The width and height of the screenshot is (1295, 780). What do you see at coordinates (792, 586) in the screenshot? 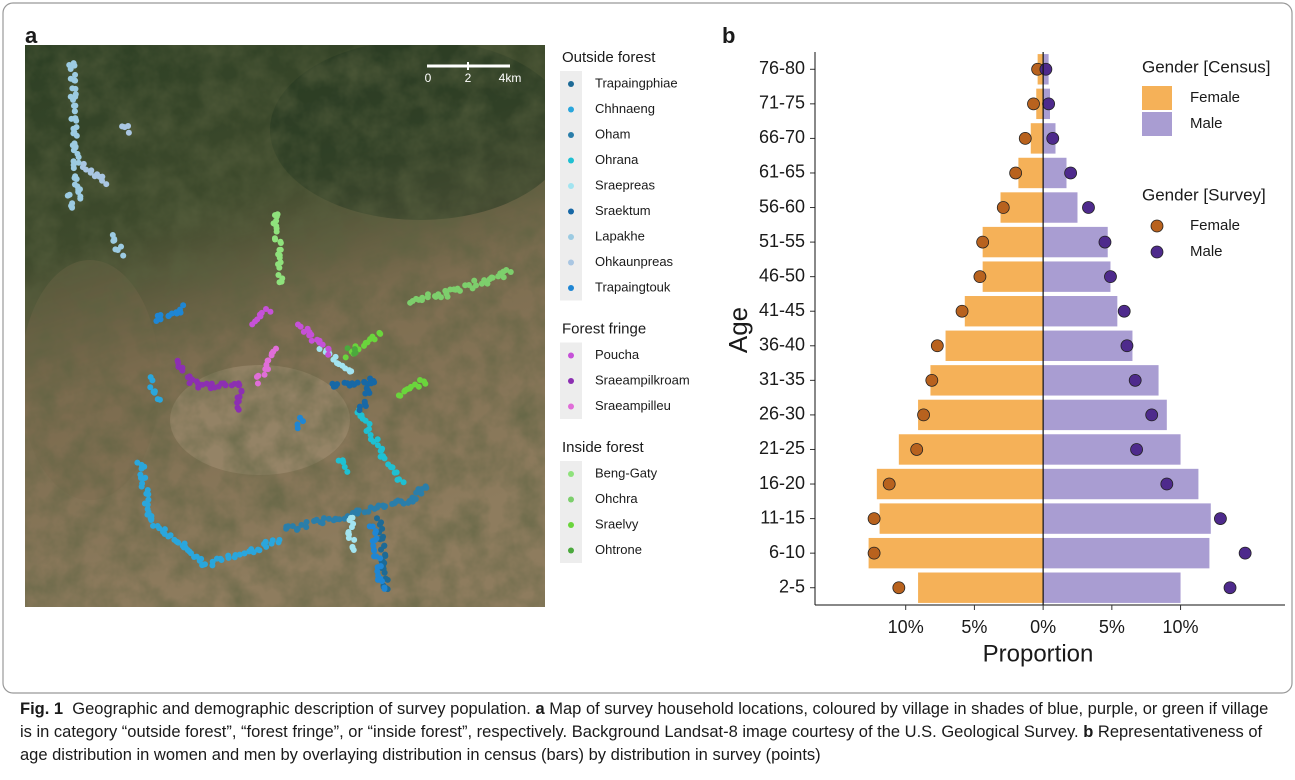
I see `y-tick-label: 2-5` at bounding box center [792, 586].